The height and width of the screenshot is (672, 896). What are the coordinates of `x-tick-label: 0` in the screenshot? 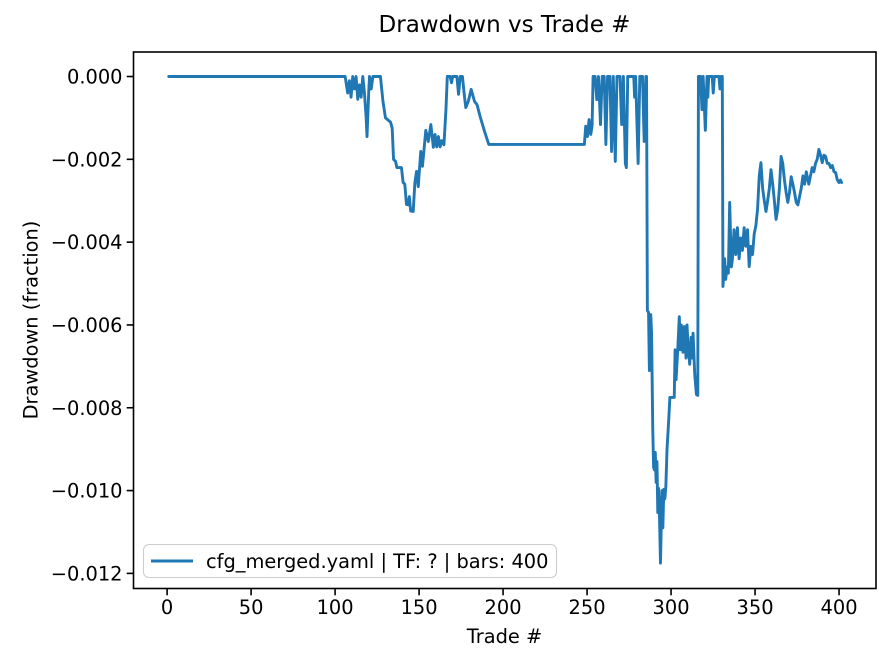 It's located at (167, 607).